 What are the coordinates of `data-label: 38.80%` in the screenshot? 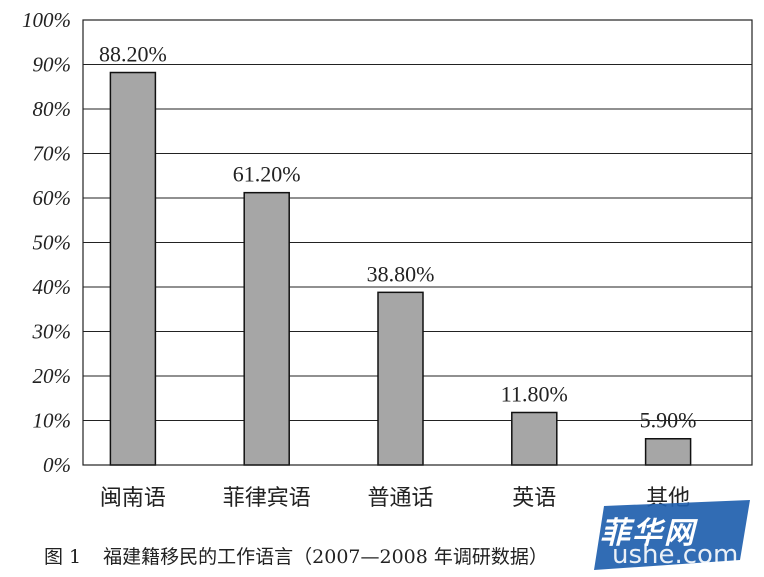 It's located at (401, 273).